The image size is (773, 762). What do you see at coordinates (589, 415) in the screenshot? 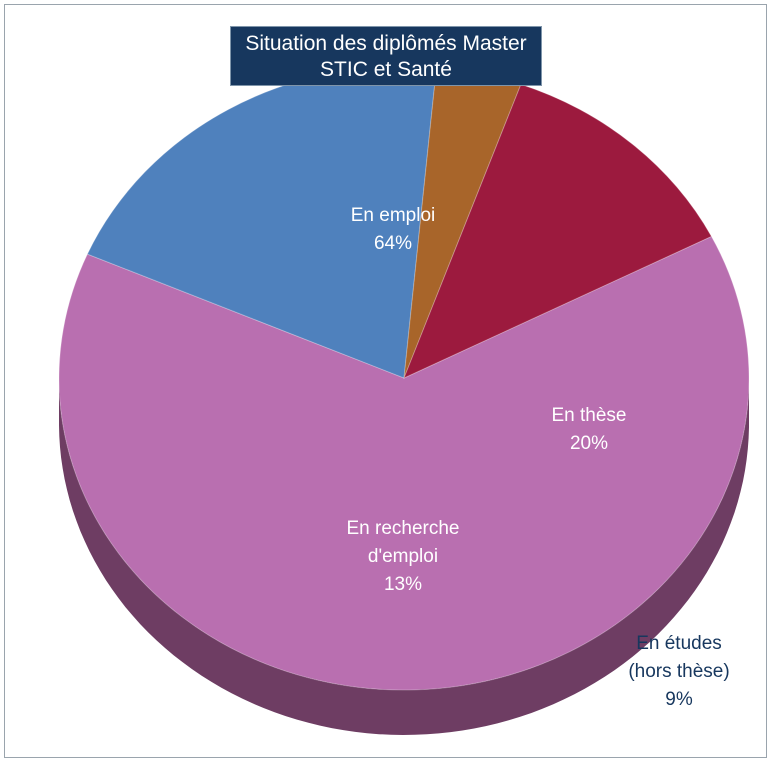
I see `slice-name-label: En thèse` at bounding box center [589, 415].